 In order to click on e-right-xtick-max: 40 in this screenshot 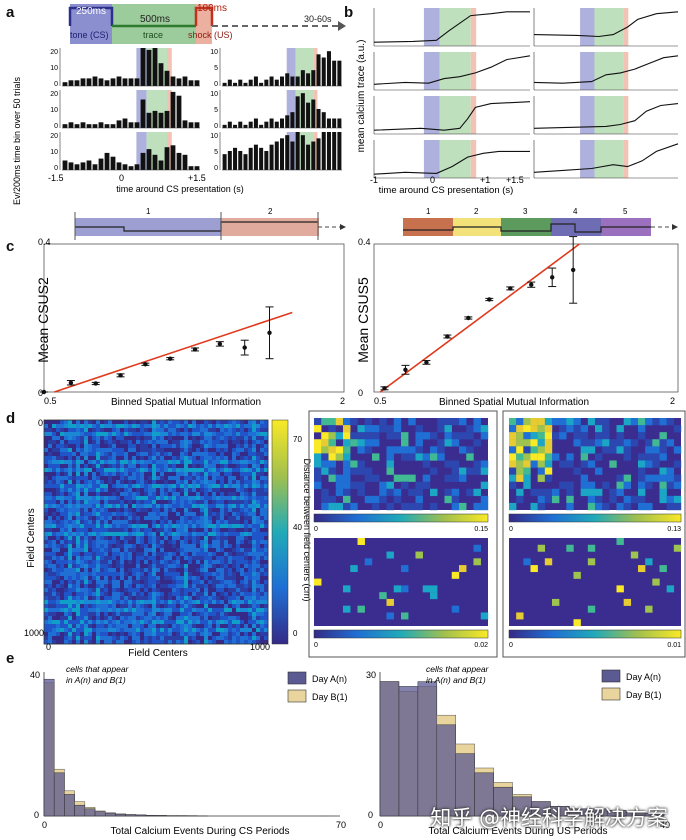, I will do `click(665, 825)`.